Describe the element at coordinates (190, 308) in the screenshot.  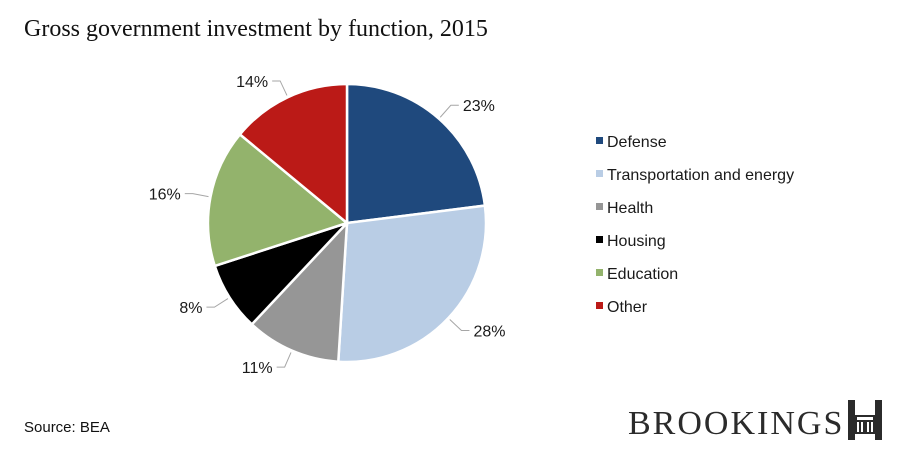
I see `percent-label-housing: 8%` at that location.